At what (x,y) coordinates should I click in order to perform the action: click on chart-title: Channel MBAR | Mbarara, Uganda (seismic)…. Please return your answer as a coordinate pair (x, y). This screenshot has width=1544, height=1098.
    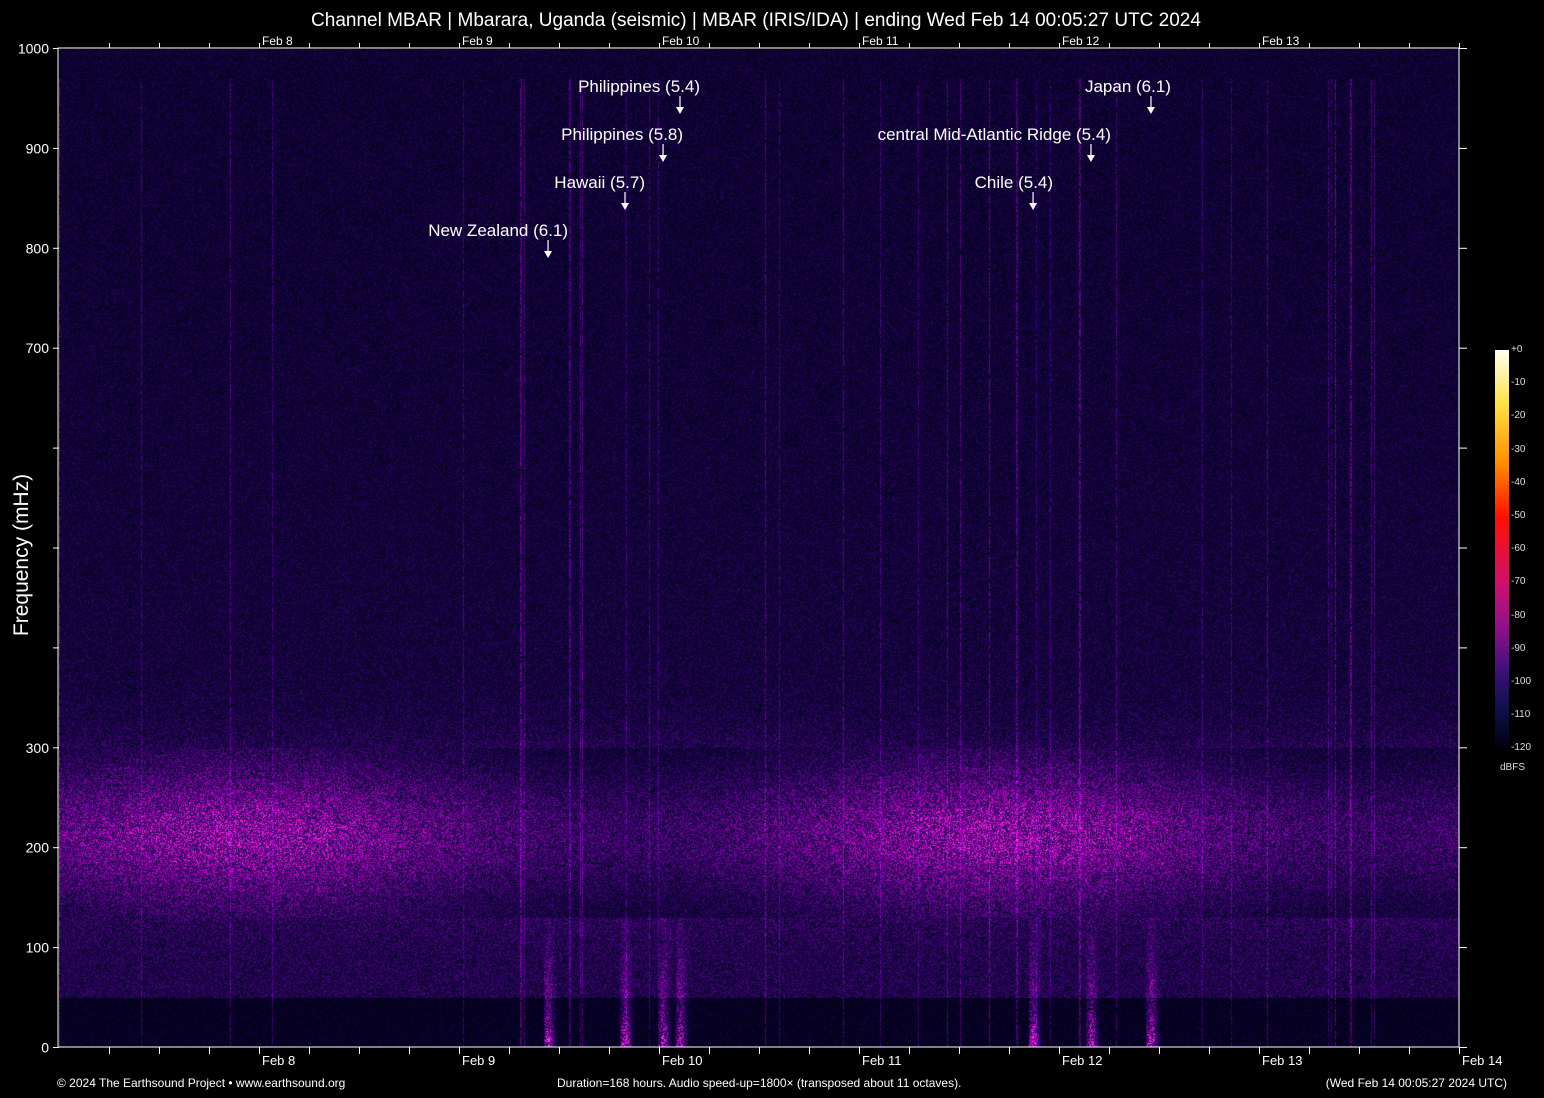
    Looking at the image, I should click on (756, 20).